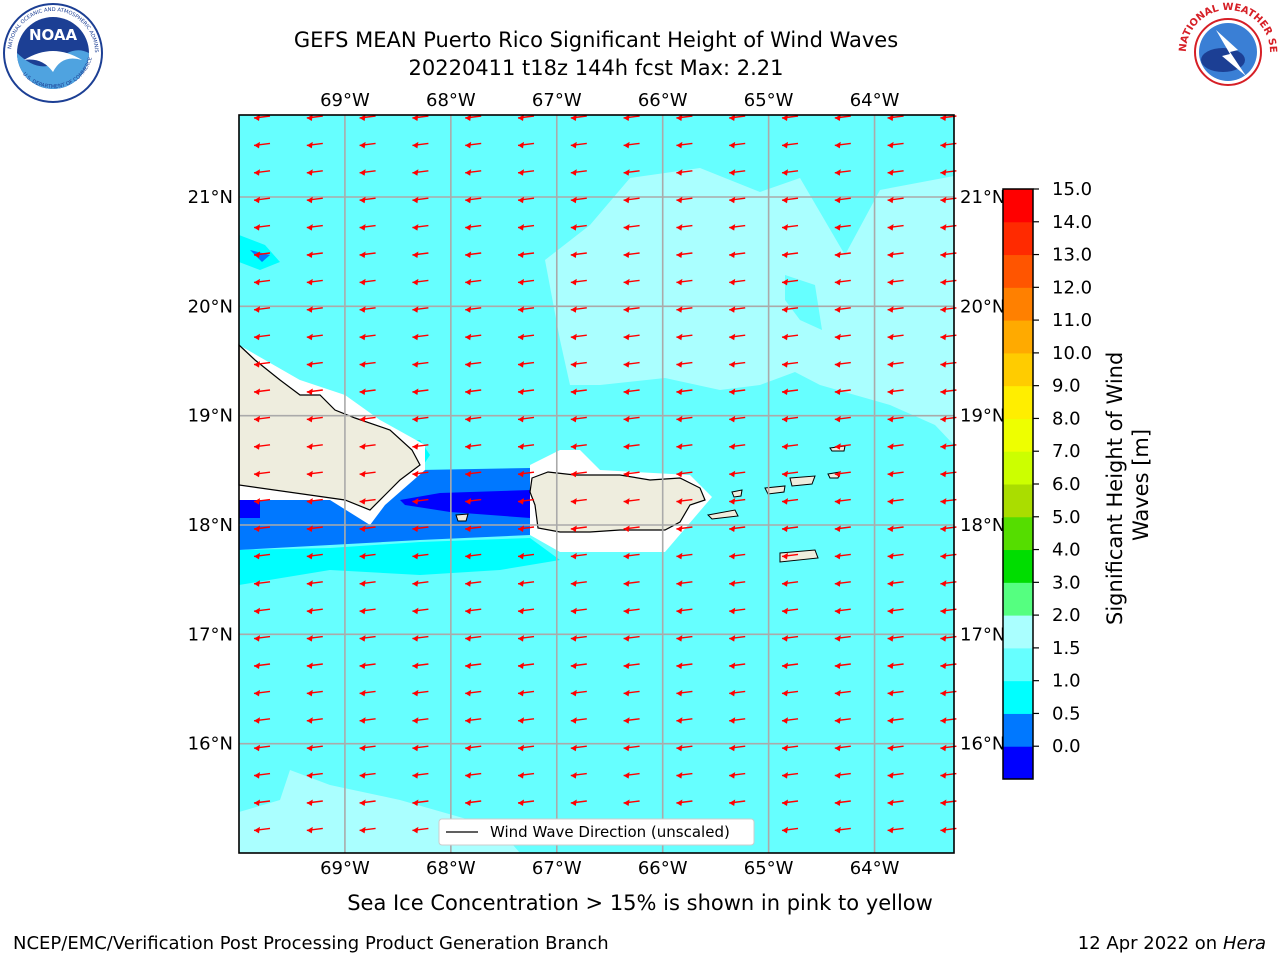  What do you see at coordinates (1066, 615) in the screenshot?
I see `colorbar-tick-label: 2.0` at bounding box center [1066, 615].